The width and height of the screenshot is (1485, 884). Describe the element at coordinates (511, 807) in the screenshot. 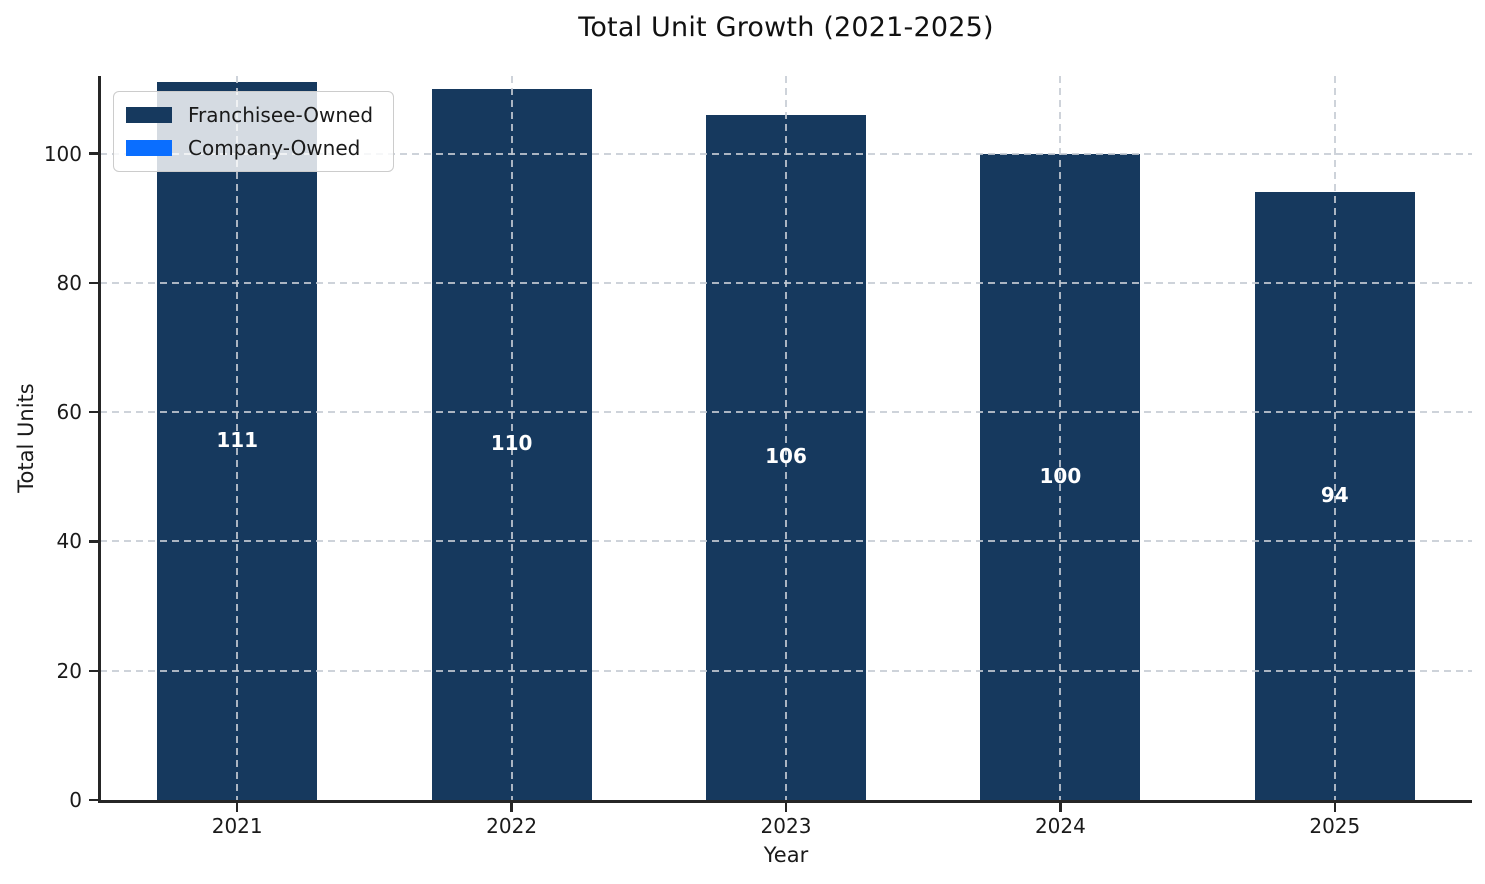

I see `x-tick-2022` at that location.